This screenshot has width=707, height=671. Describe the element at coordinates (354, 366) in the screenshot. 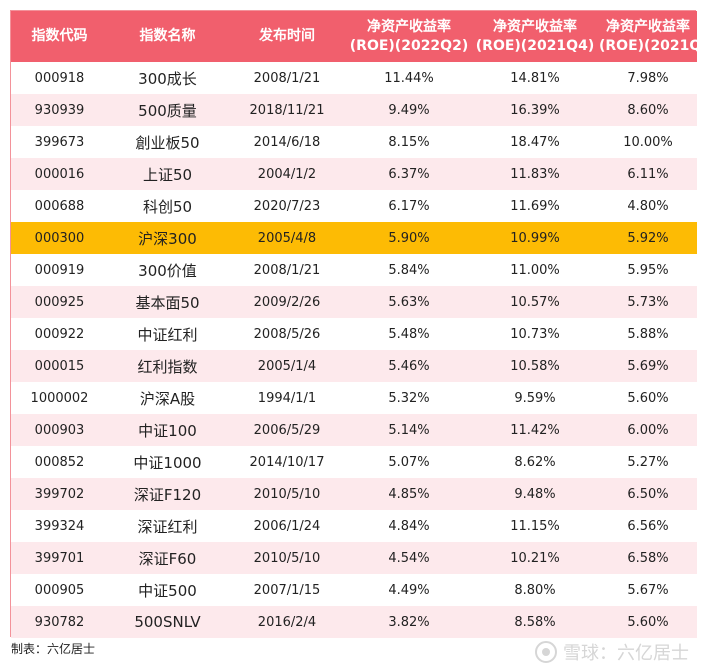

I see `table-row: 000015 红利指数 2005/1/4 5.46% 10.58% 5.69%` at that location.